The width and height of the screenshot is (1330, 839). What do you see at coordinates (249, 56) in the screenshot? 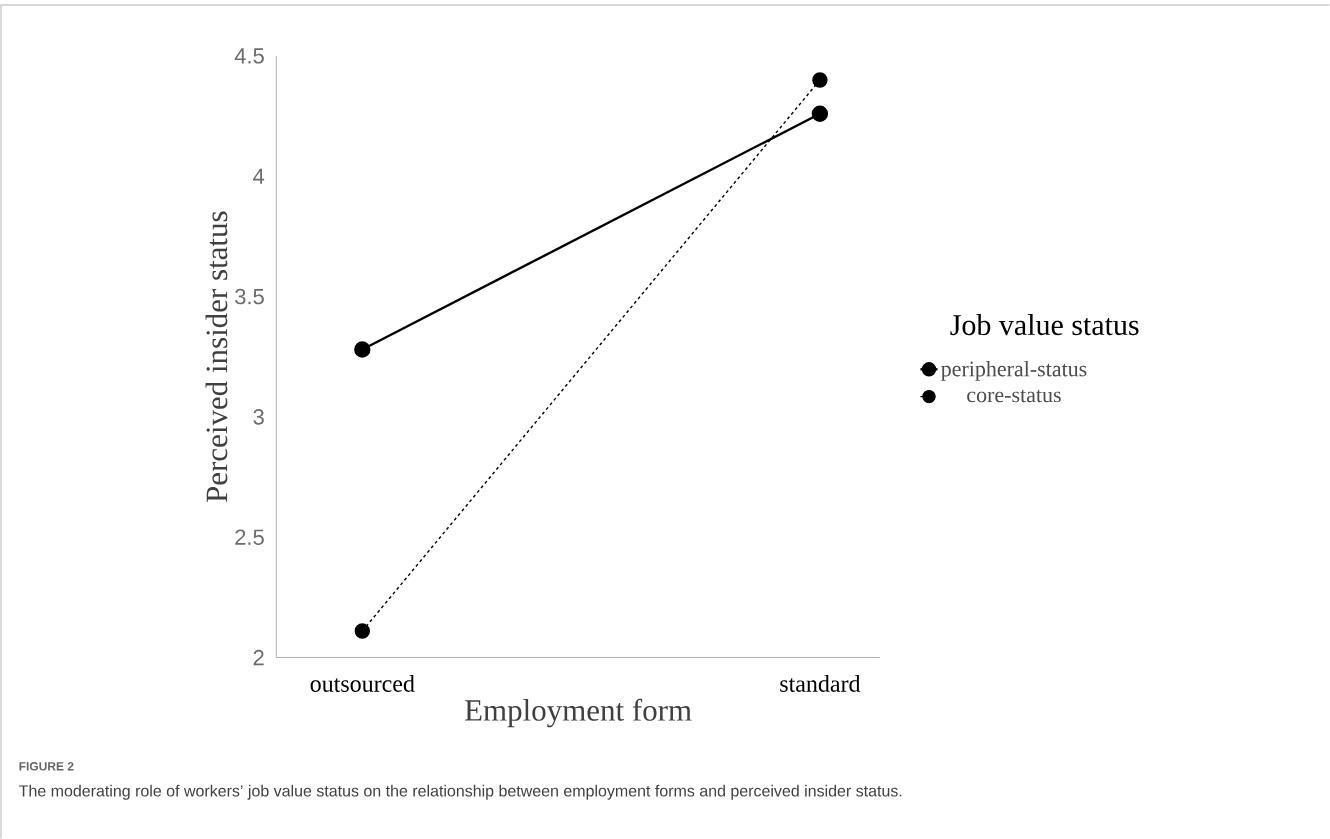
I see `y-tick-label: 4.5` at bounding box center [249, 56].